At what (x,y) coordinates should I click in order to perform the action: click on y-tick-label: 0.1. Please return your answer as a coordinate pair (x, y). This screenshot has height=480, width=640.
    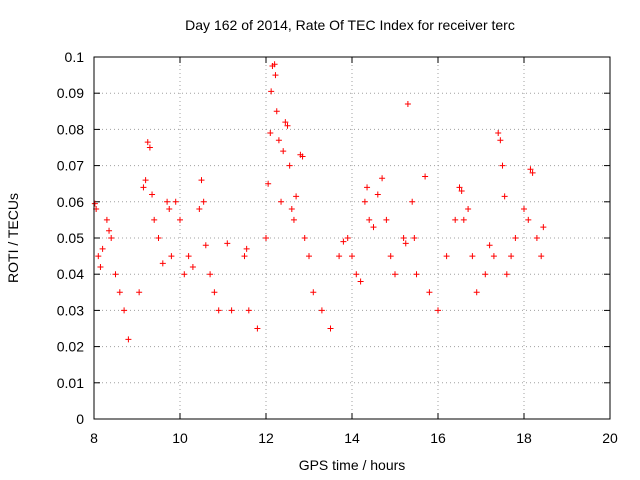
    Looking at the image, I should click on (75, 57).